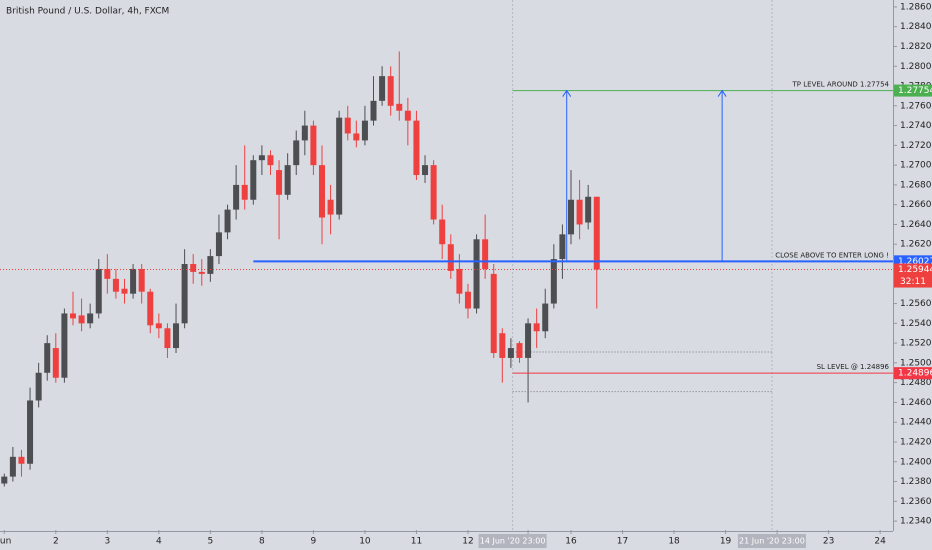  What do you see at coordinates (828, 542) in the screenshot?
I see `x-tick-label: 23` at bounding box center [828, 542].